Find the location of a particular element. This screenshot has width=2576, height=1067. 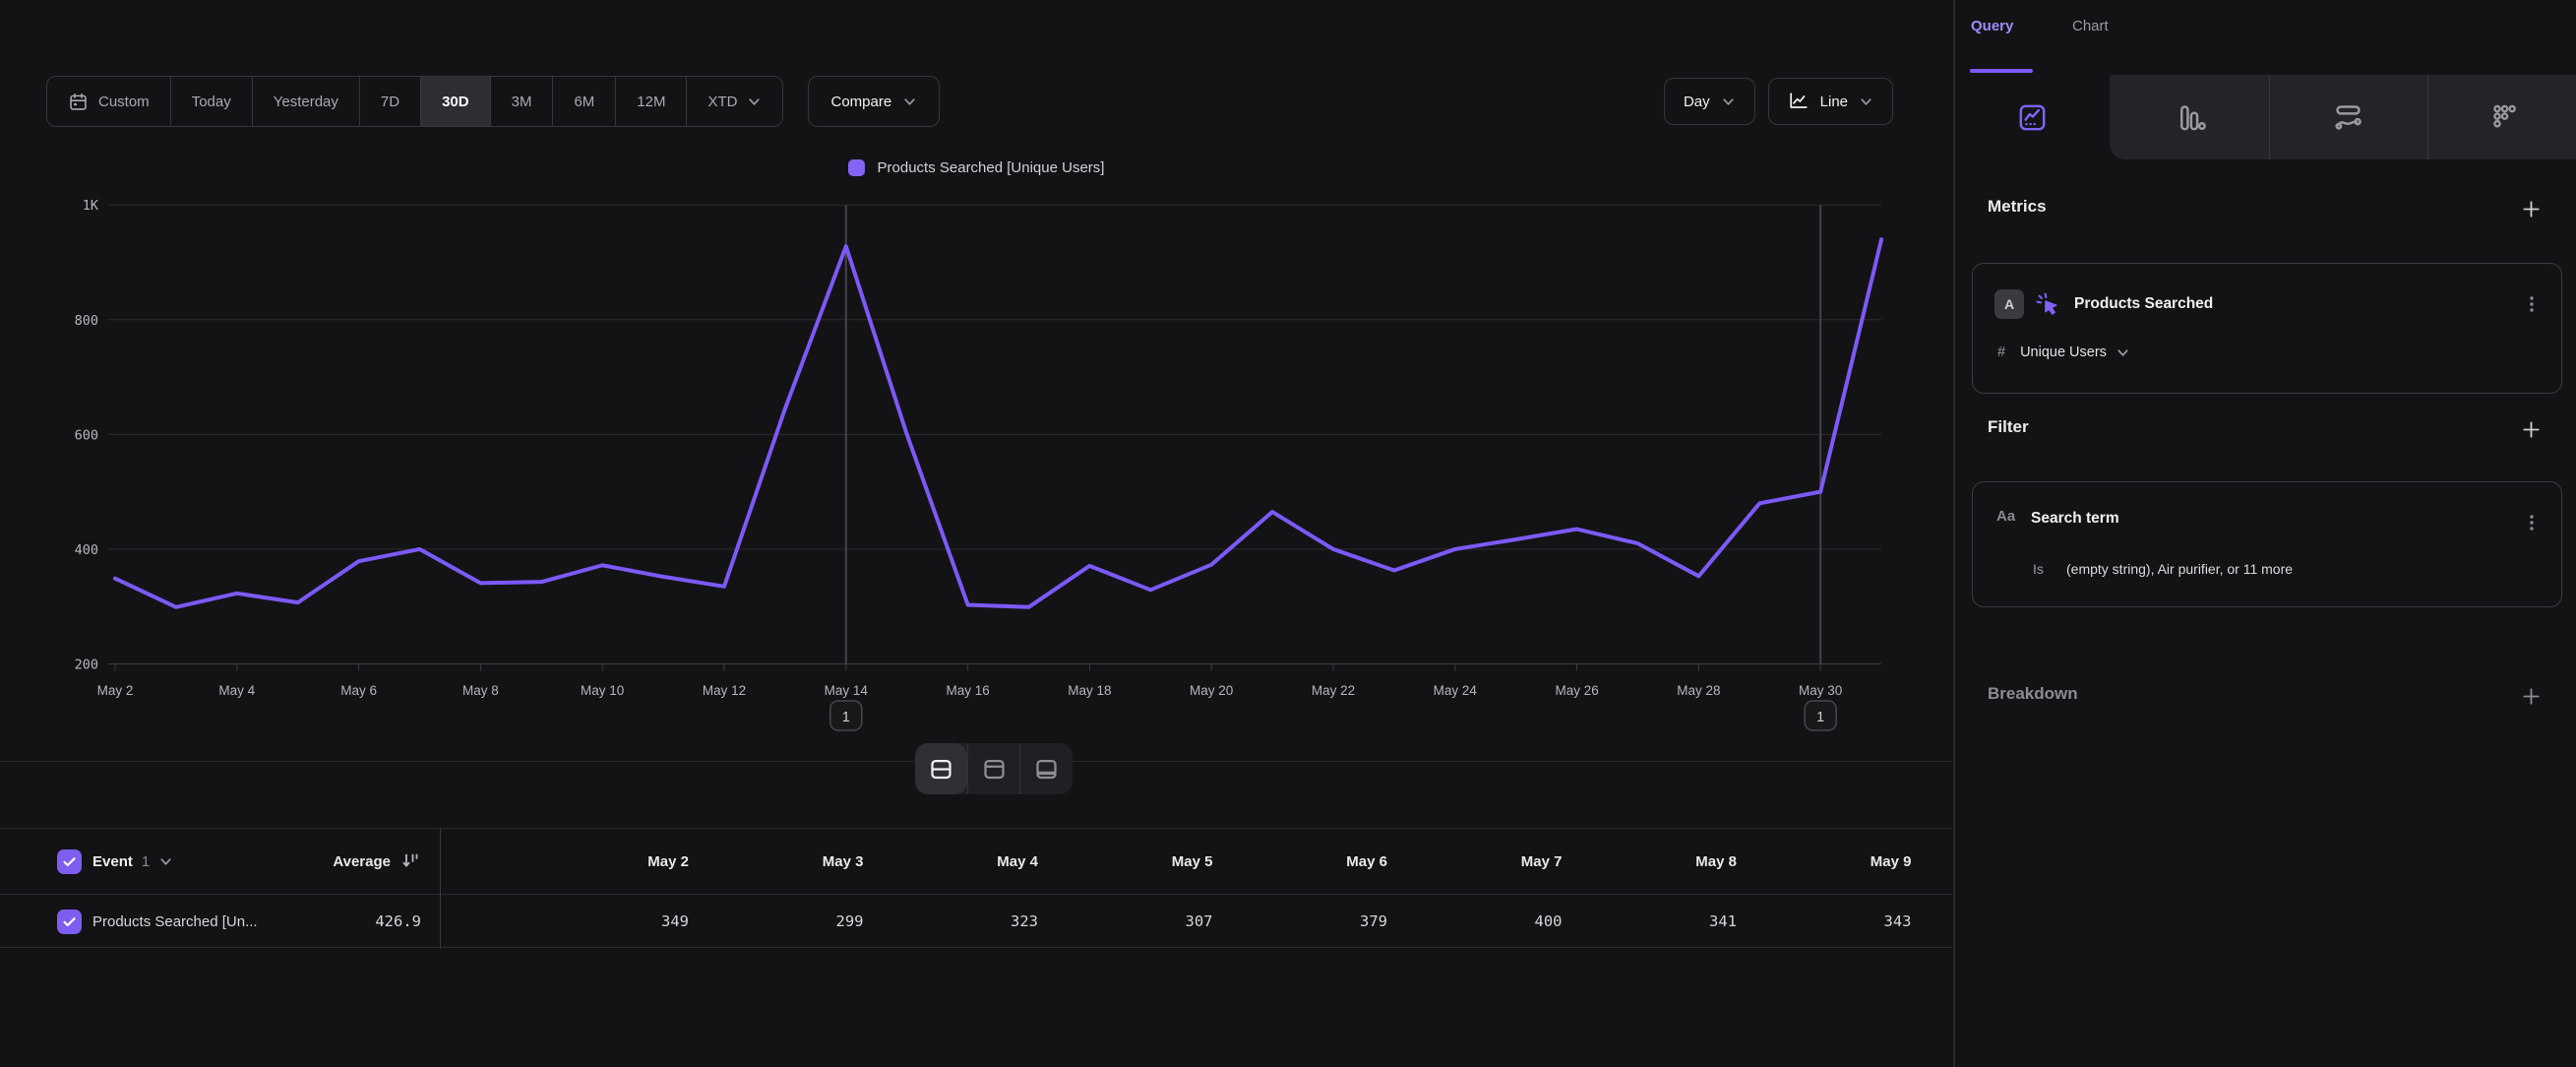

granularity-button: Day is located at coordinates (1709, 102).